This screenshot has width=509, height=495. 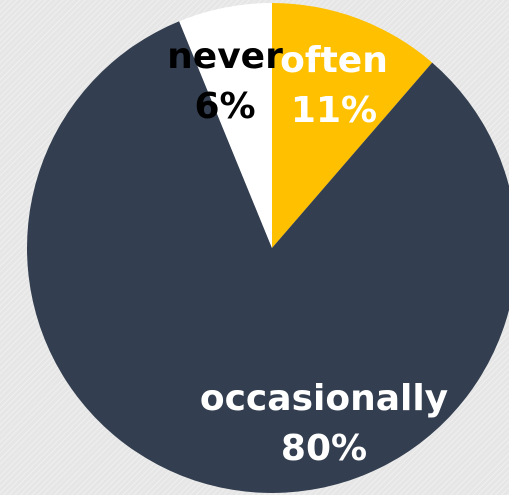 I want to click on pie-slice-never, so click(x=225, y=125).